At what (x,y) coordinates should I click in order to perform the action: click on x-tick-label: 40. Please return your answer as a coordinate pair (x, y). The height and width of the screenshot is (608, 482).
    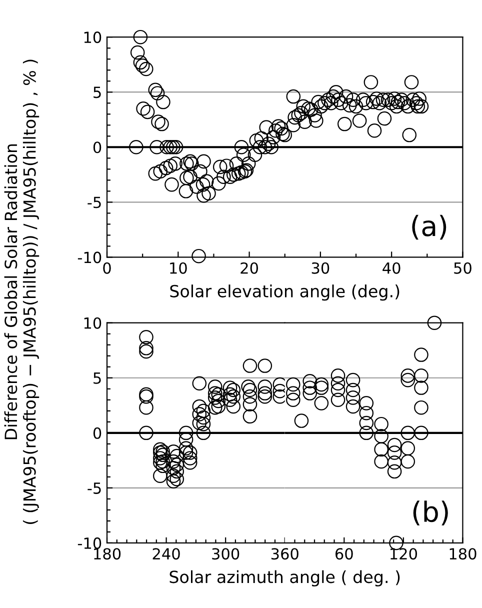
    Looking at the image, I should click on (391, 268).